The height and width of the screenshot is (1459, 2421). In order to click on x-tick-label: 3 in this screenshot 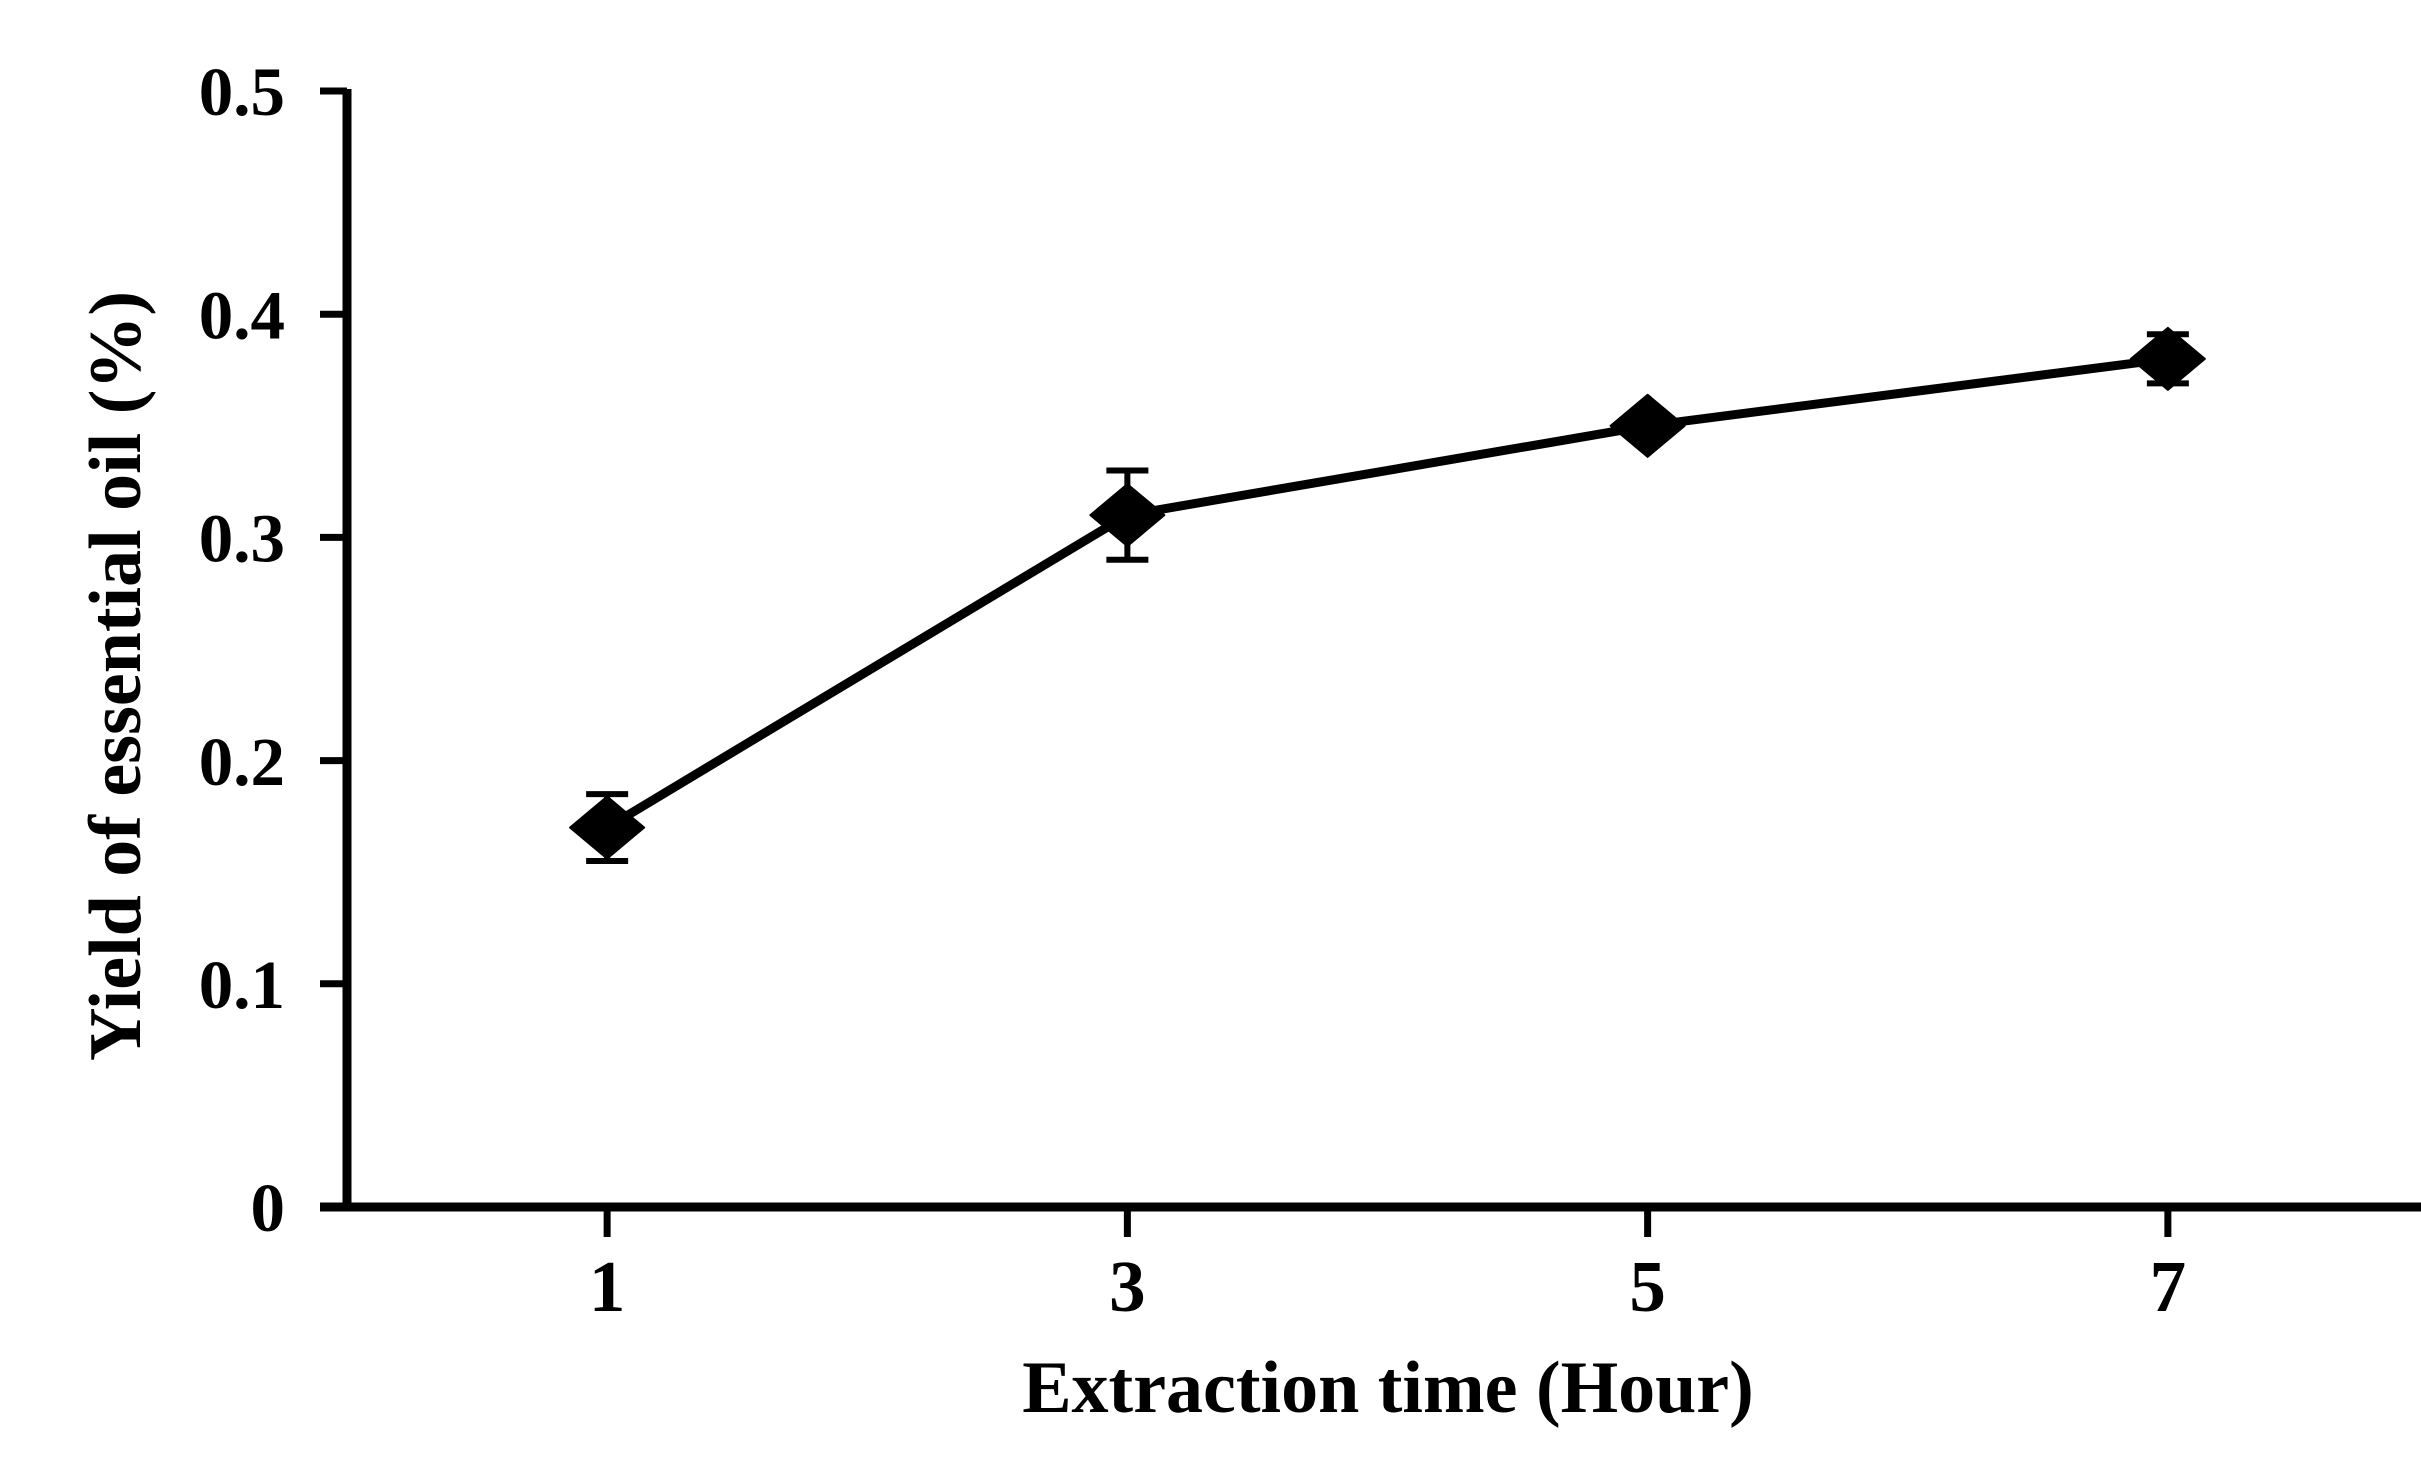, I will do `click(1127, 1286)`.